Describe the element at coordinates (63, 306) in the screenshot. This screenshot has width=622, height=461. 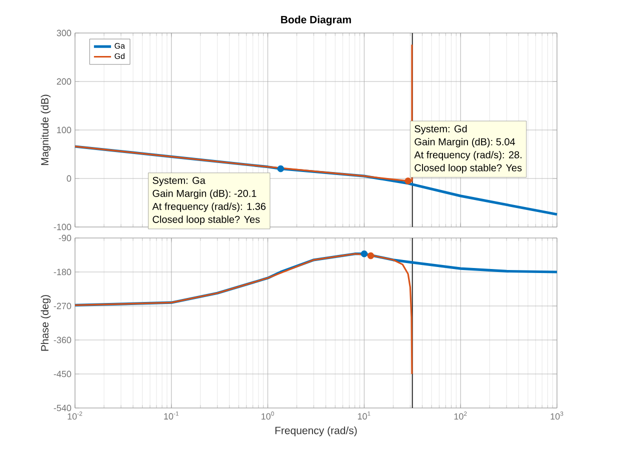
I see `y-tick-label: -270` at that location.